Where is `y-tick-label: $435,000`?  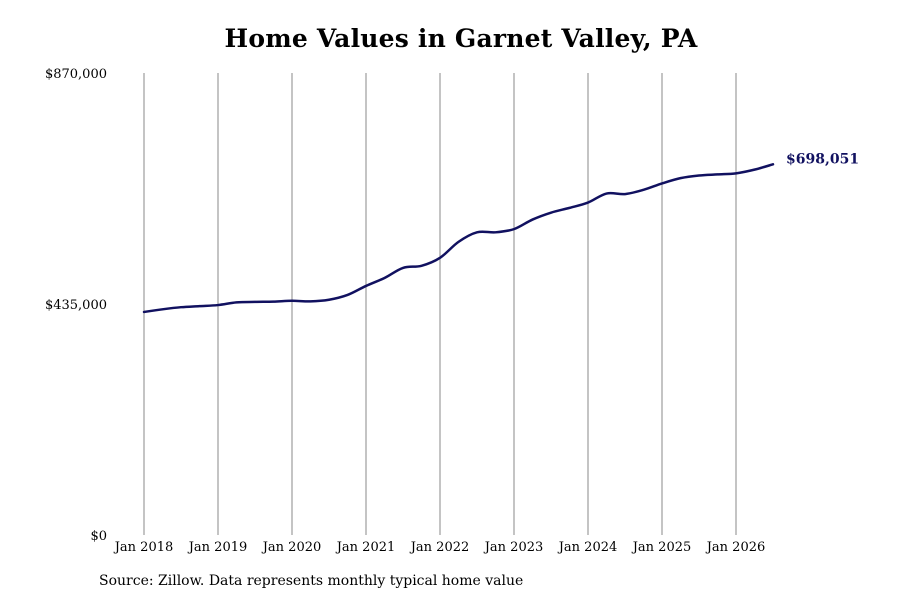 y-tick-label: $435,000 is located at coordinates (76, 305).